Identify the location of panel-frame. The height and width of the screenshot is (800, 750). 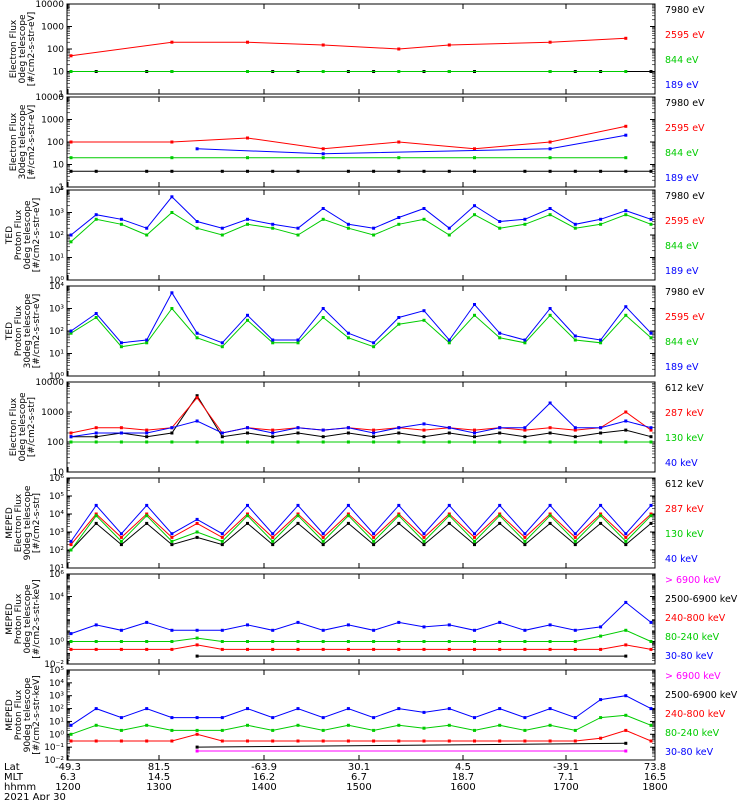
(361, 523).